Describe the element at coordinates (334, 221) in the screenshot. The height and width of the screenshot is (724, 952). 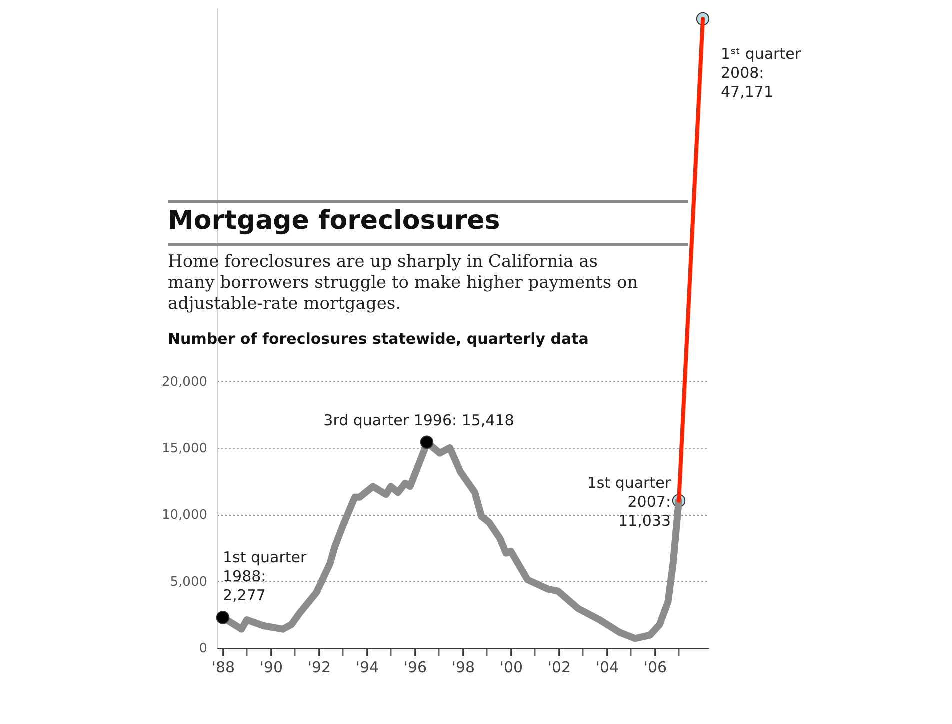
I see `text: Mortgage foreclosures` at that location.